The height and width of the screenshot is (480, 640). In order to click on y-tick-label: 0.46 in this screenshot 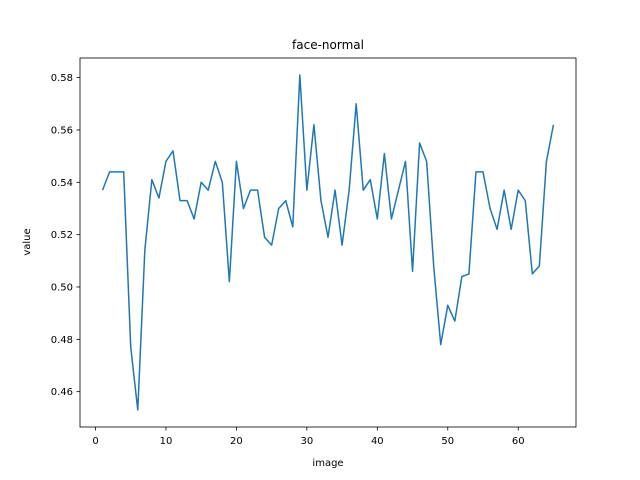, I will do `click(62, 392)`.